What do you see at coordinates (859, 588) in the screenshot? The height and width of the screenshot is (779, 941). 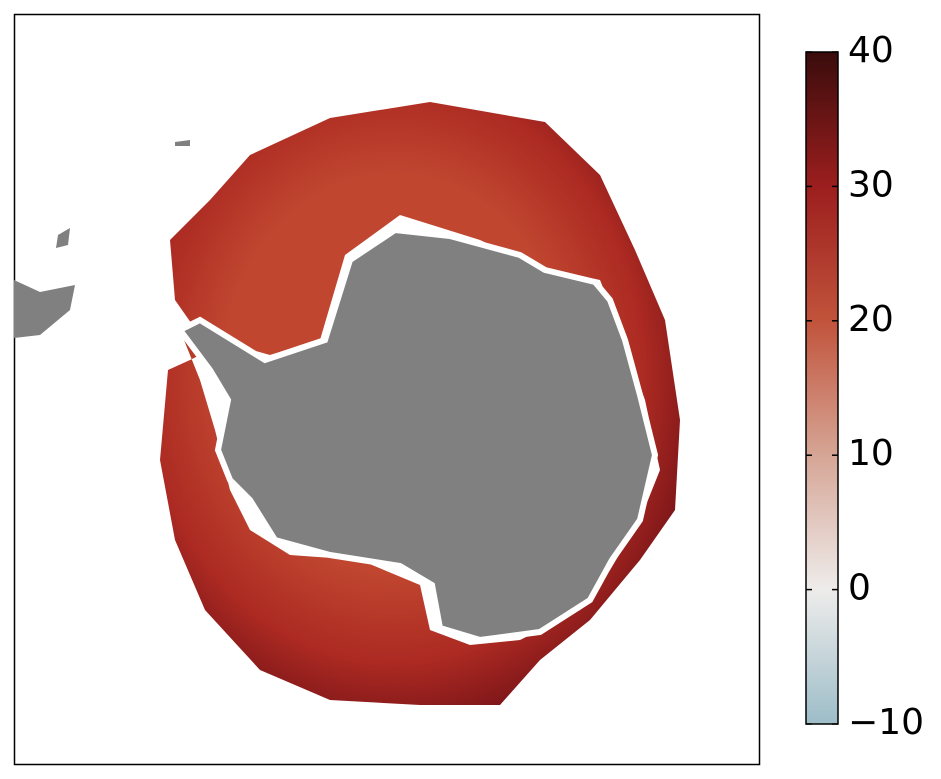 I see `colorbar-tick-label: 0` at bounding box center [859, 588].